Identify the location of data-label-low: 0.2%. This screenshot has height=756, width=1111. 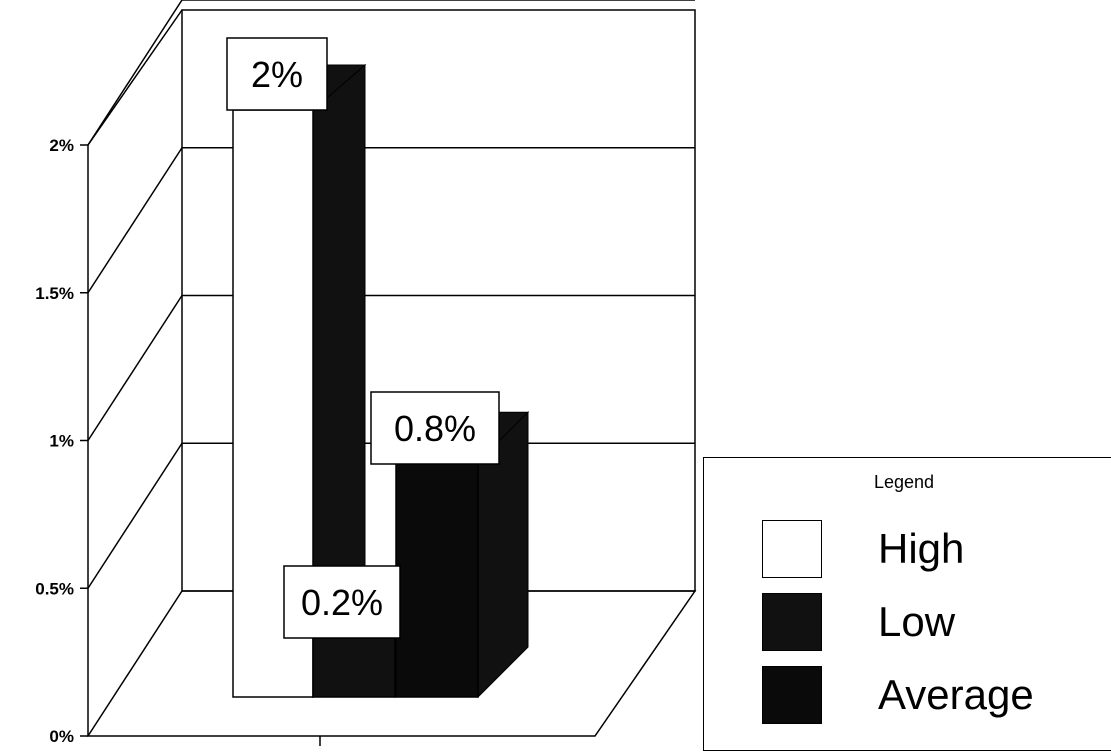
(342, 602).